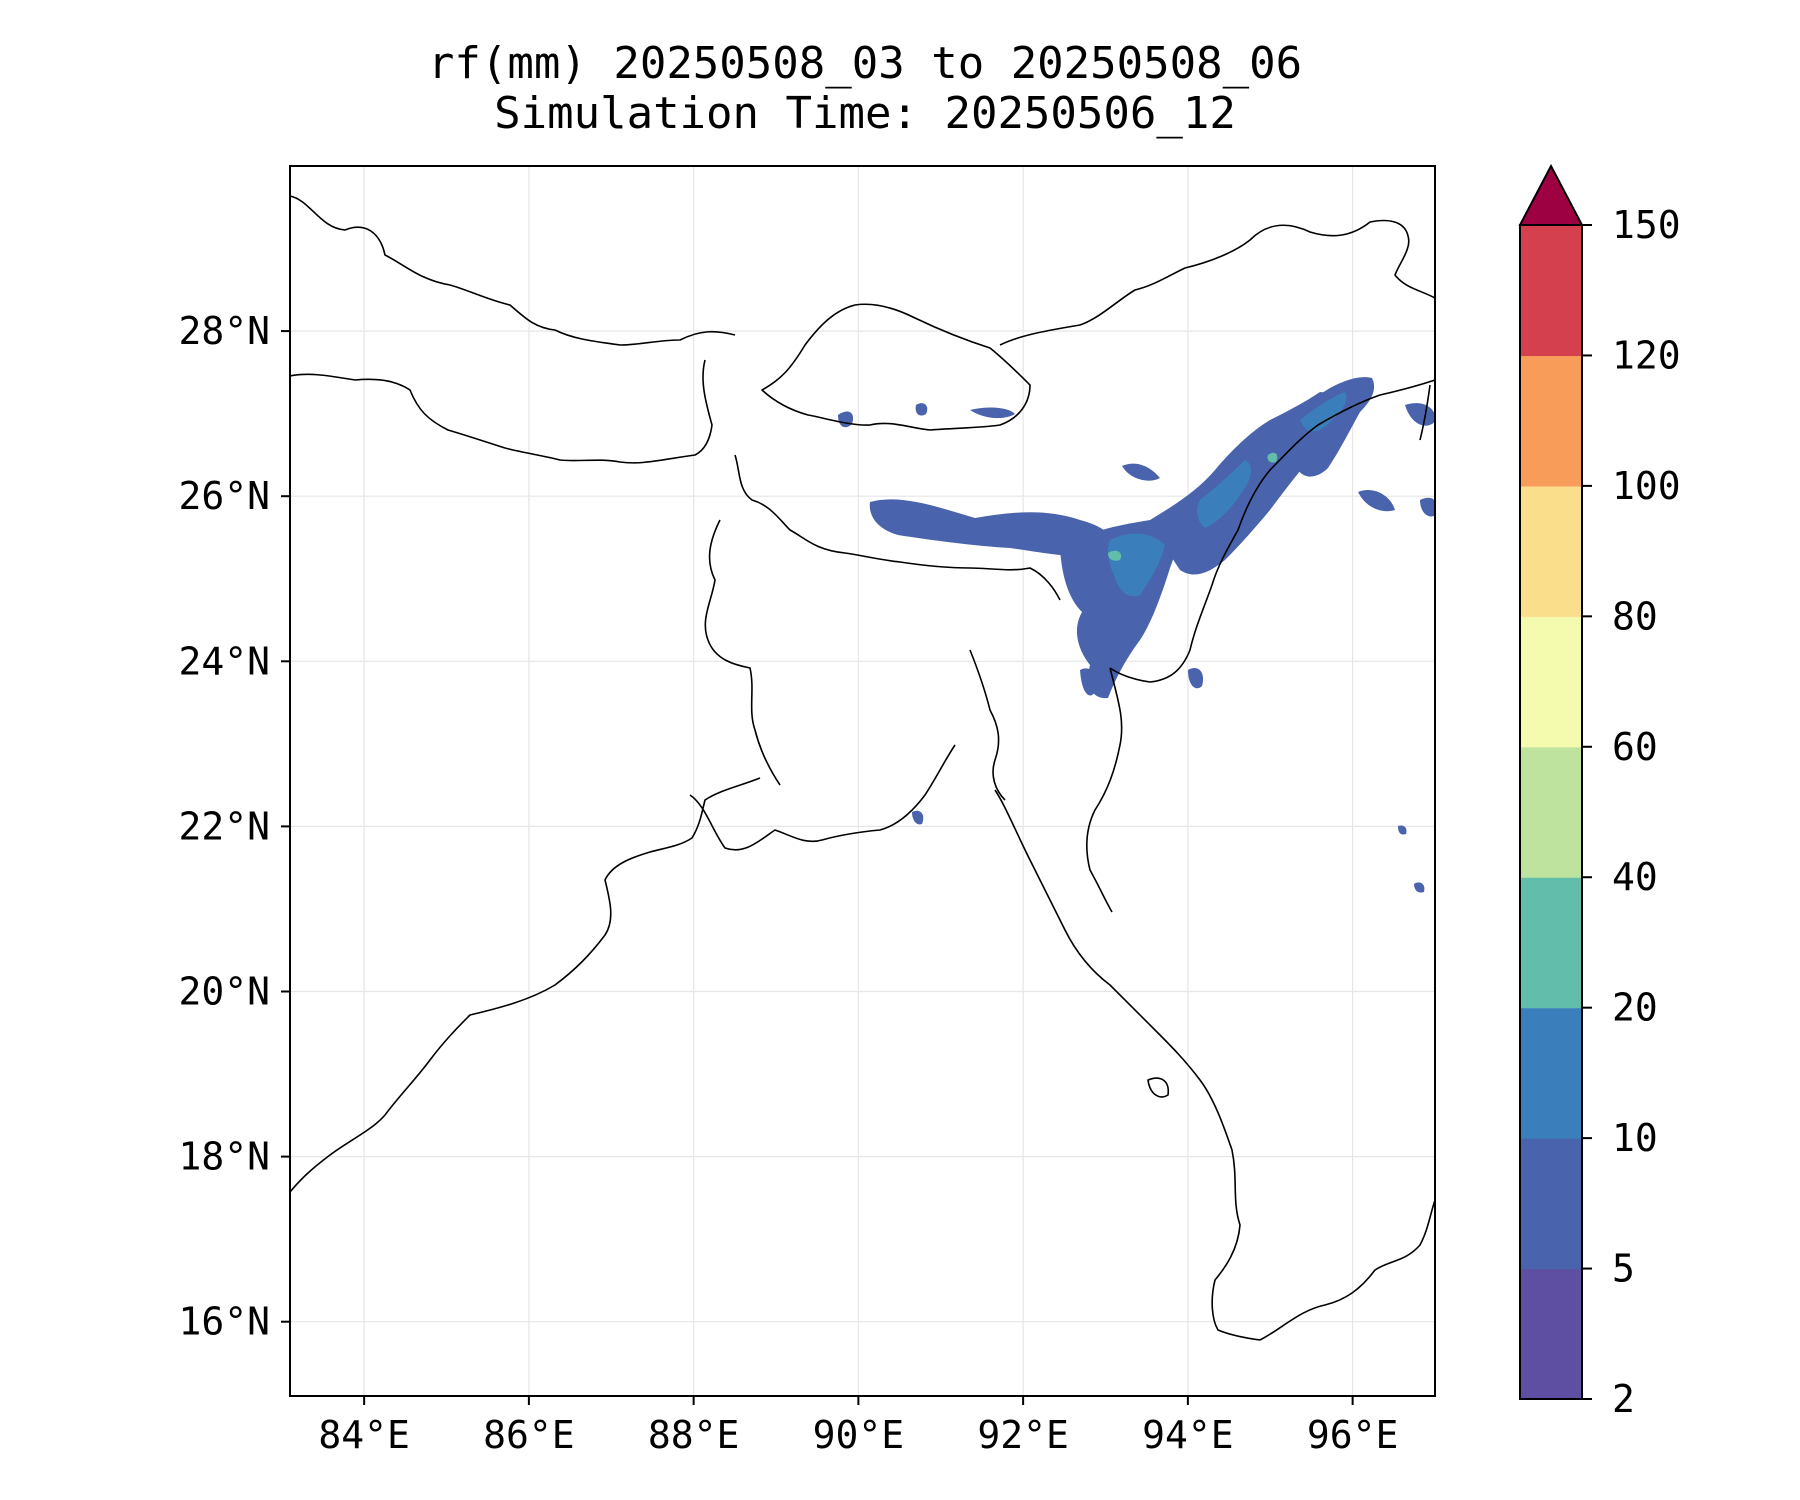 The width and height of the screenshot is (1800, 1500). Describe the element at coordinates (865, 113) in the screenshot. I see `map-title-line2: Simulation Time: 20250506_12` at that location.